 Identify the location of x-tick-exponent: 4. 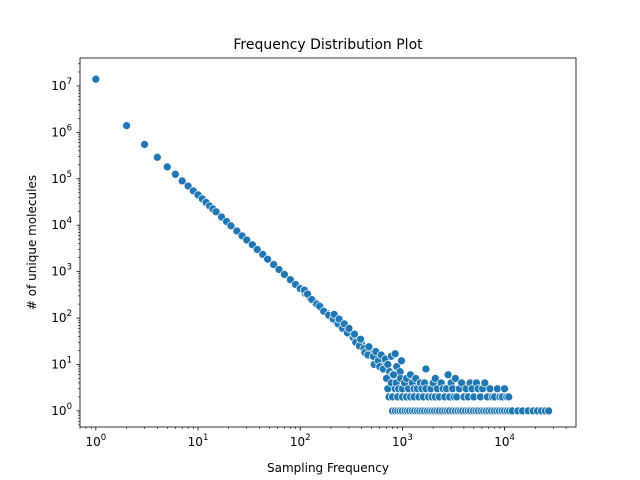
(512, 438).